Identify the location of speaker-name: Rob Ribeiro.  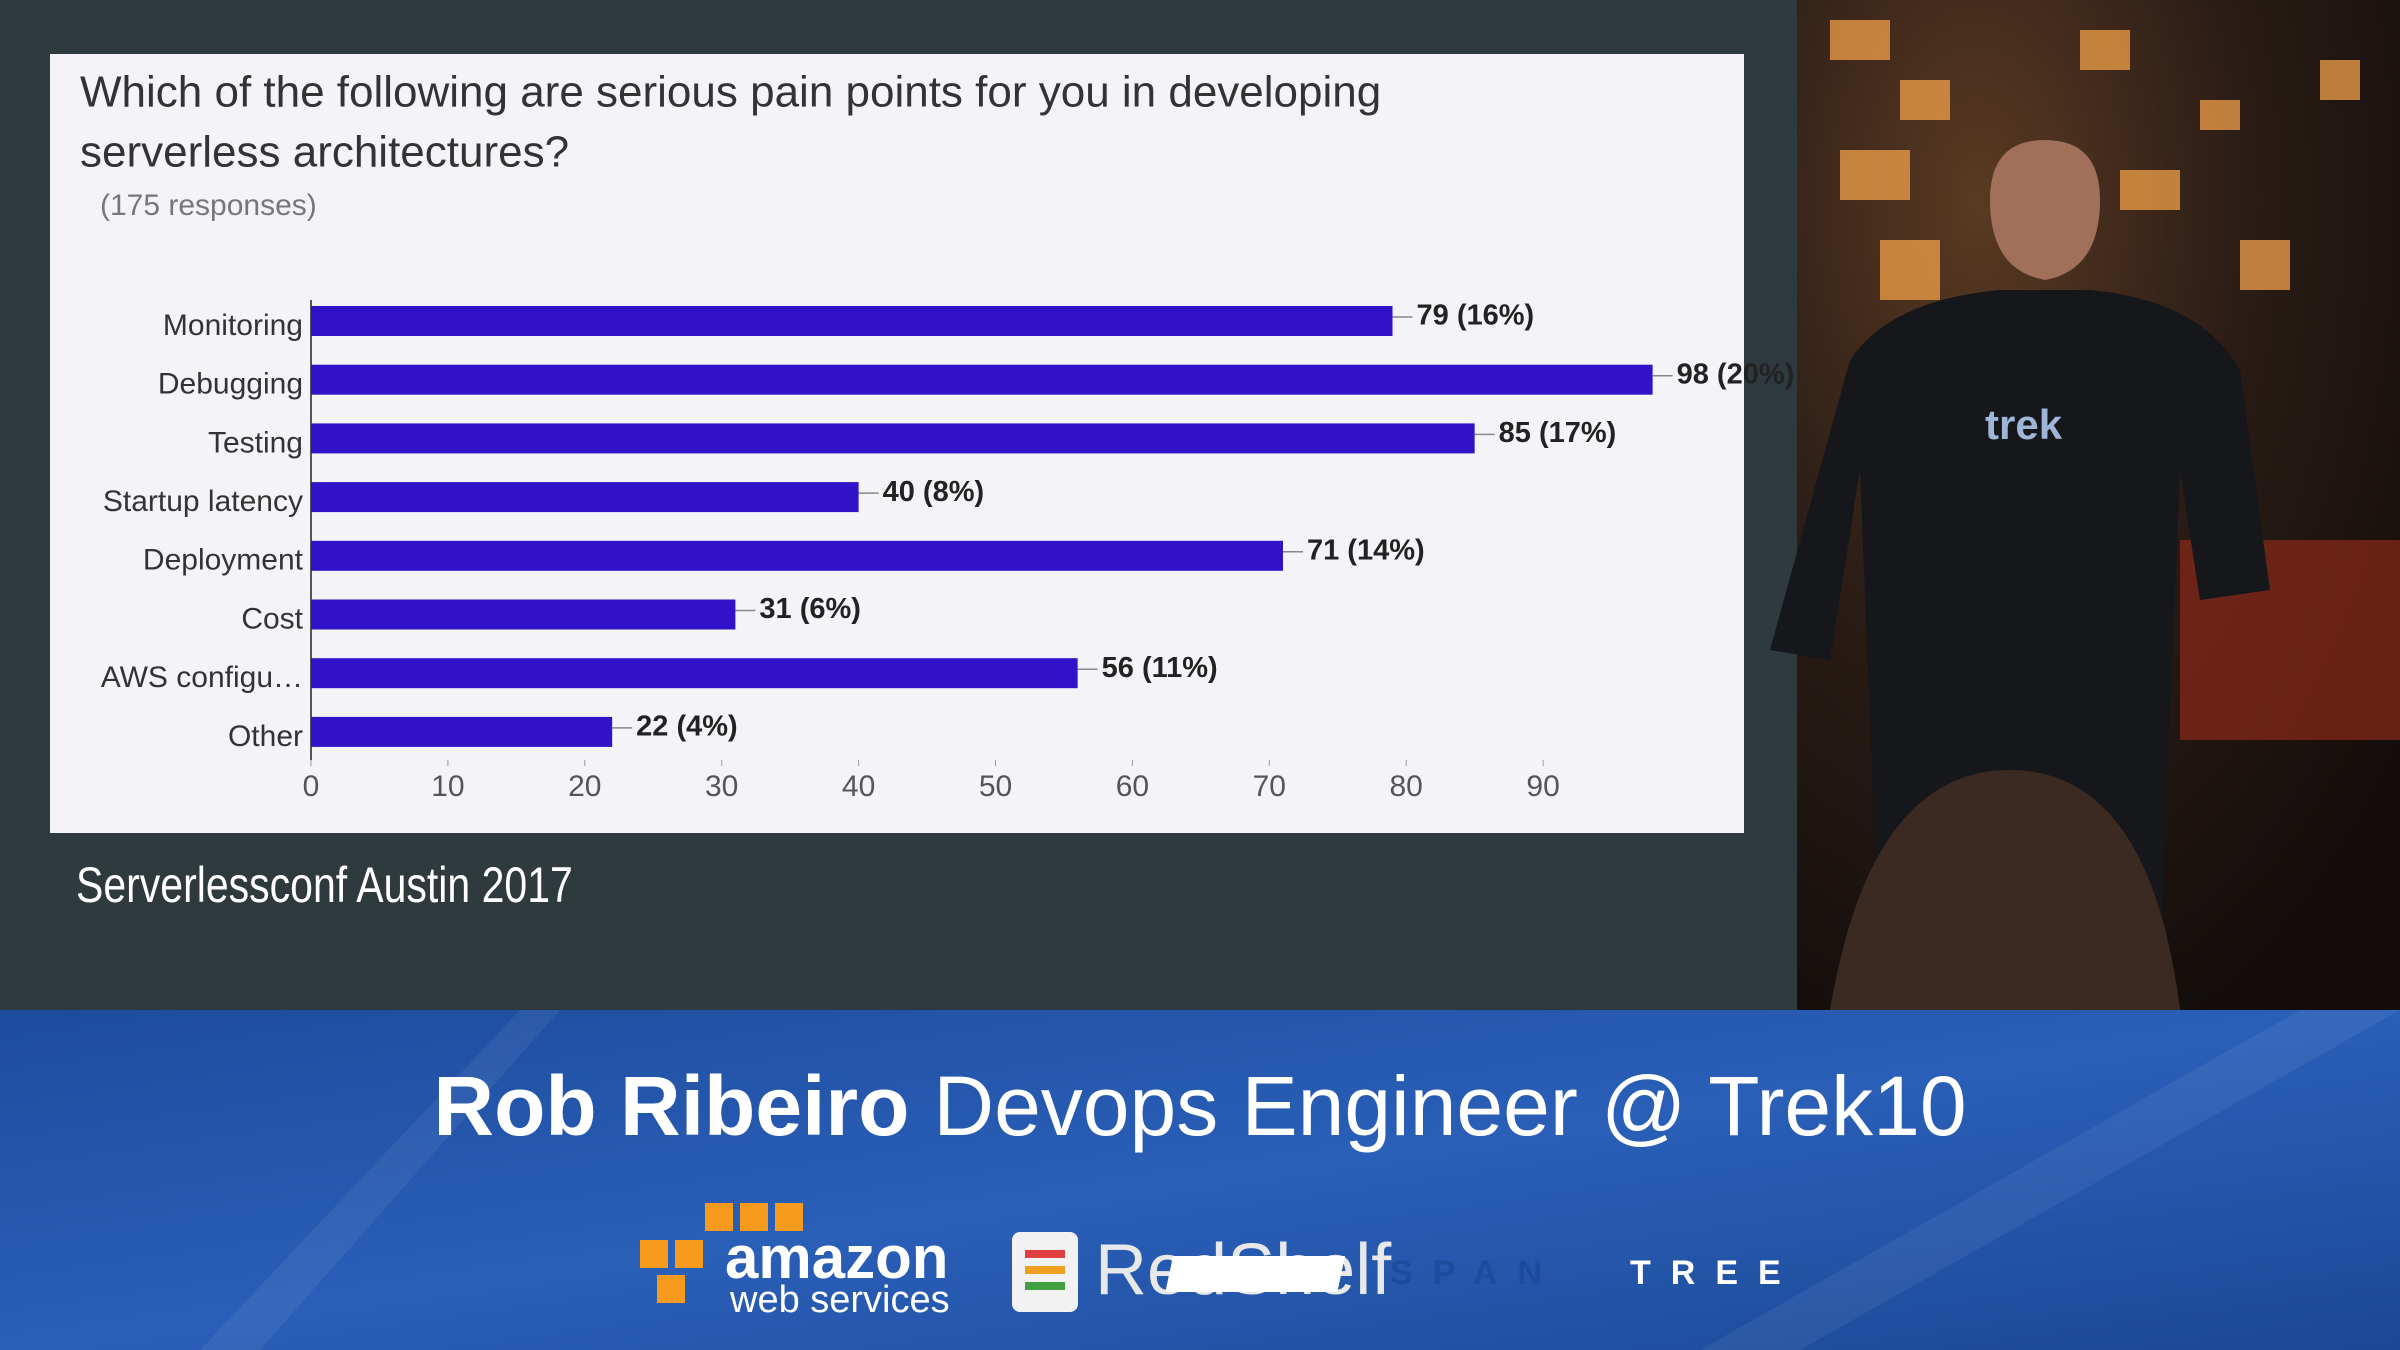
(671, 1106).